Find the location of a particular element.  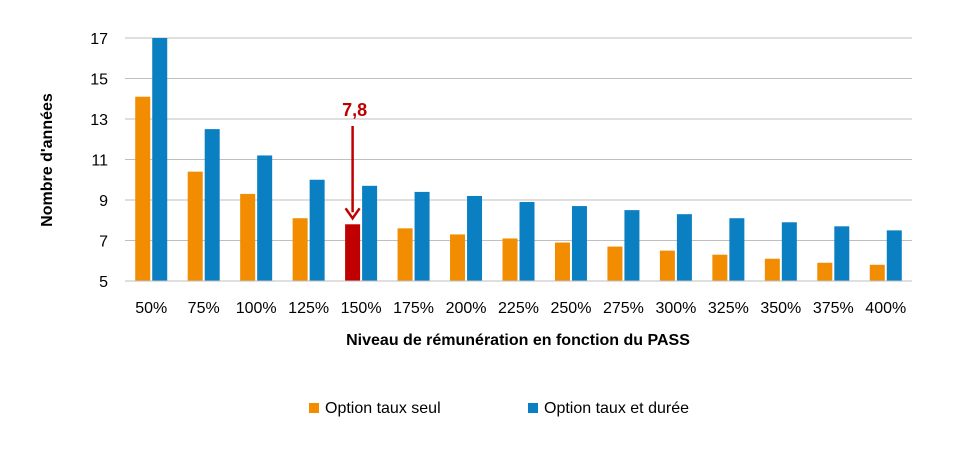

legend-label: Option taux seul is located at coordinates (383, 408).